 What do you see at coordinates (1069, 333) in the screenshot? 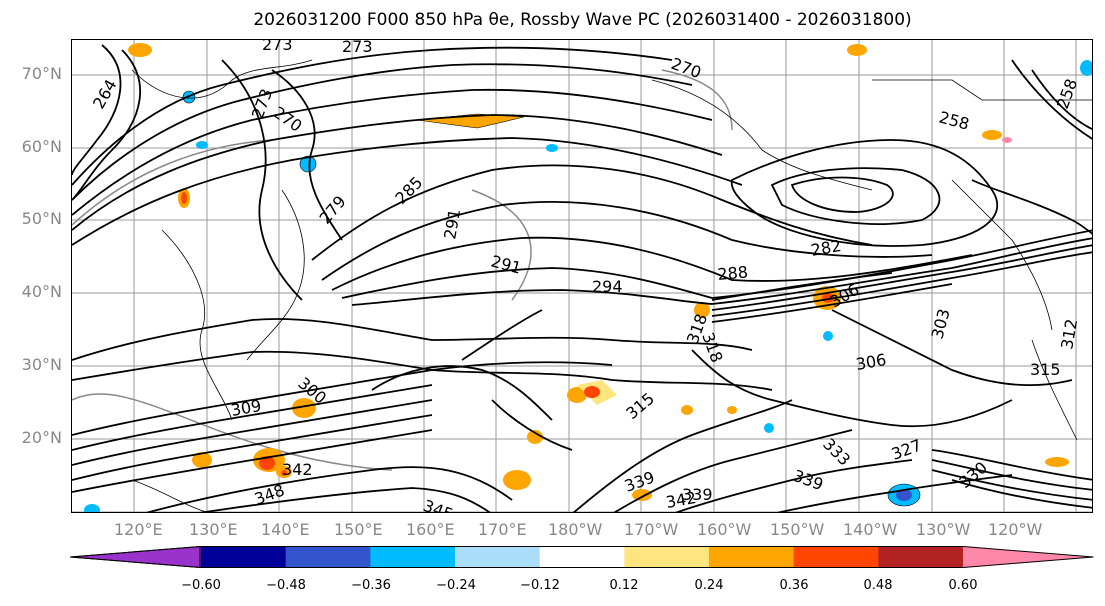
I see `contour-label: 312` at bounding box center [1069, 333].